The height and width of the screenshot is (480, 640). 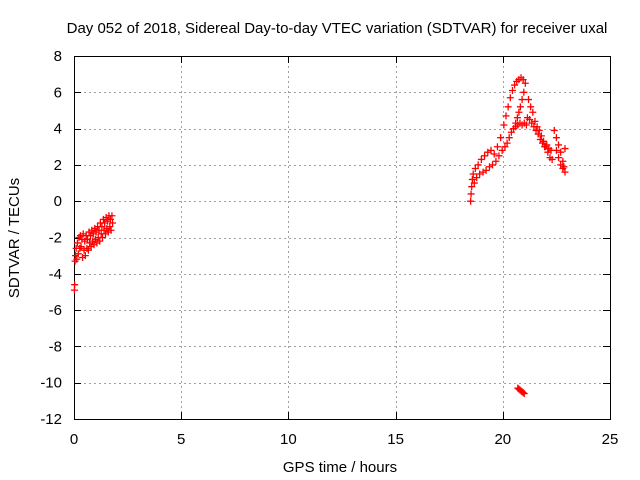 What do you see at coordinates (51, 383) in the screenshot?
I see `y-tick-label: -10` at bounding box center [51, 383].